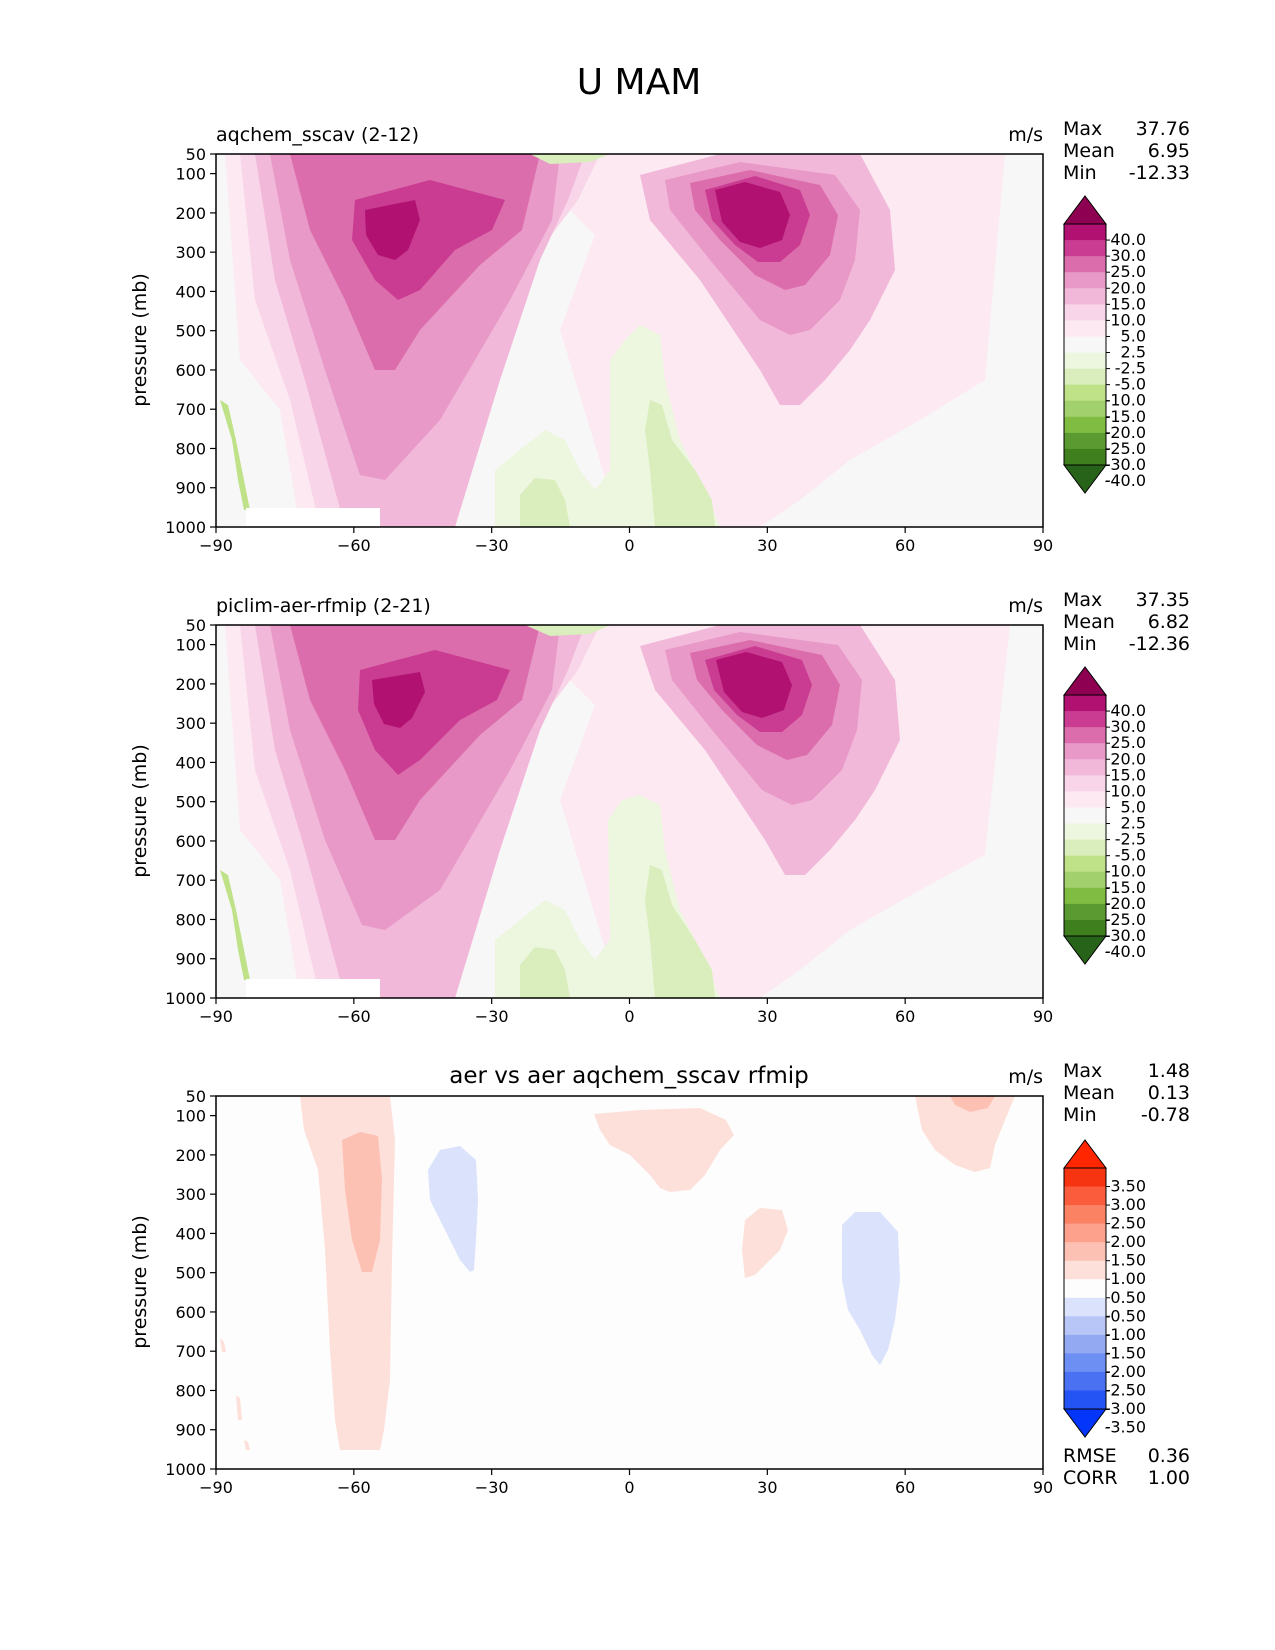 The image size is (1275, 1650). Describe the element at coordinates (140, 811) in the screenshot. I see `y-axis-label-middle: pressure (mb)` at that location.